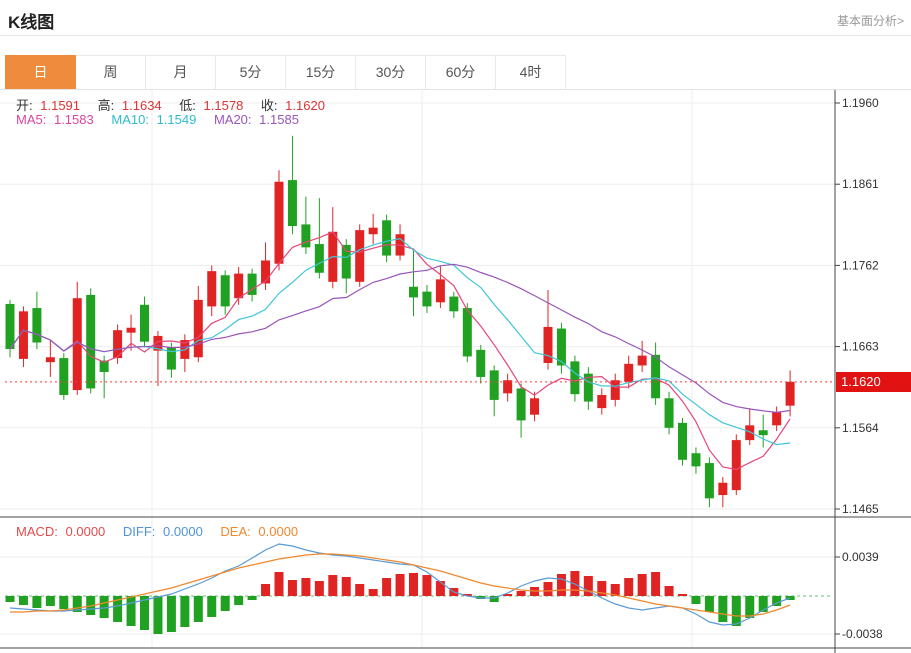 Image resolution: width=911 pixels, height=653 pixels. What do you see at coordinates (860, 509) in the screenshot?
I see `price-tick-label: 1.1465` at bounding box center [860, 509].